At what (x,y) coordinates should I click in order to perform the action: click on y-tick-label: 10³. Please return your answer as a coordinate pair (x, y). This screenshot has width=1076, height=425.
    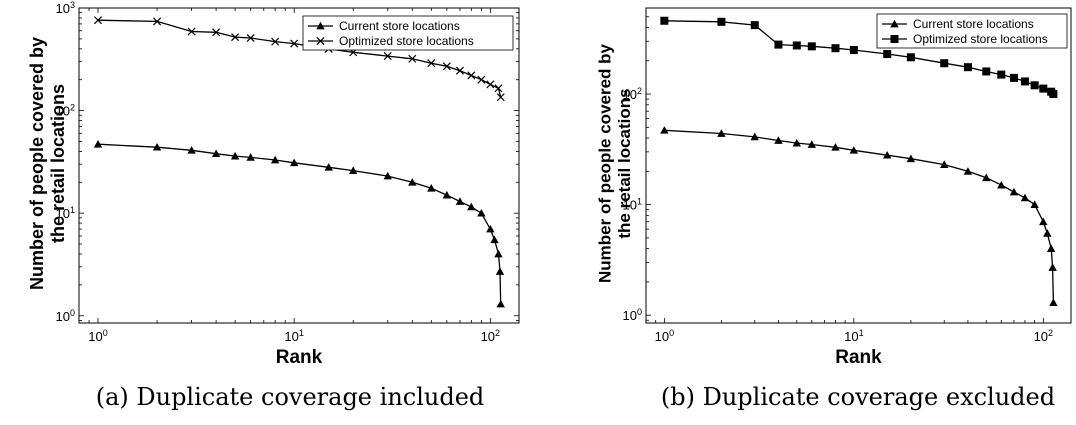
    Looking at the image, I should click on (65, 8).